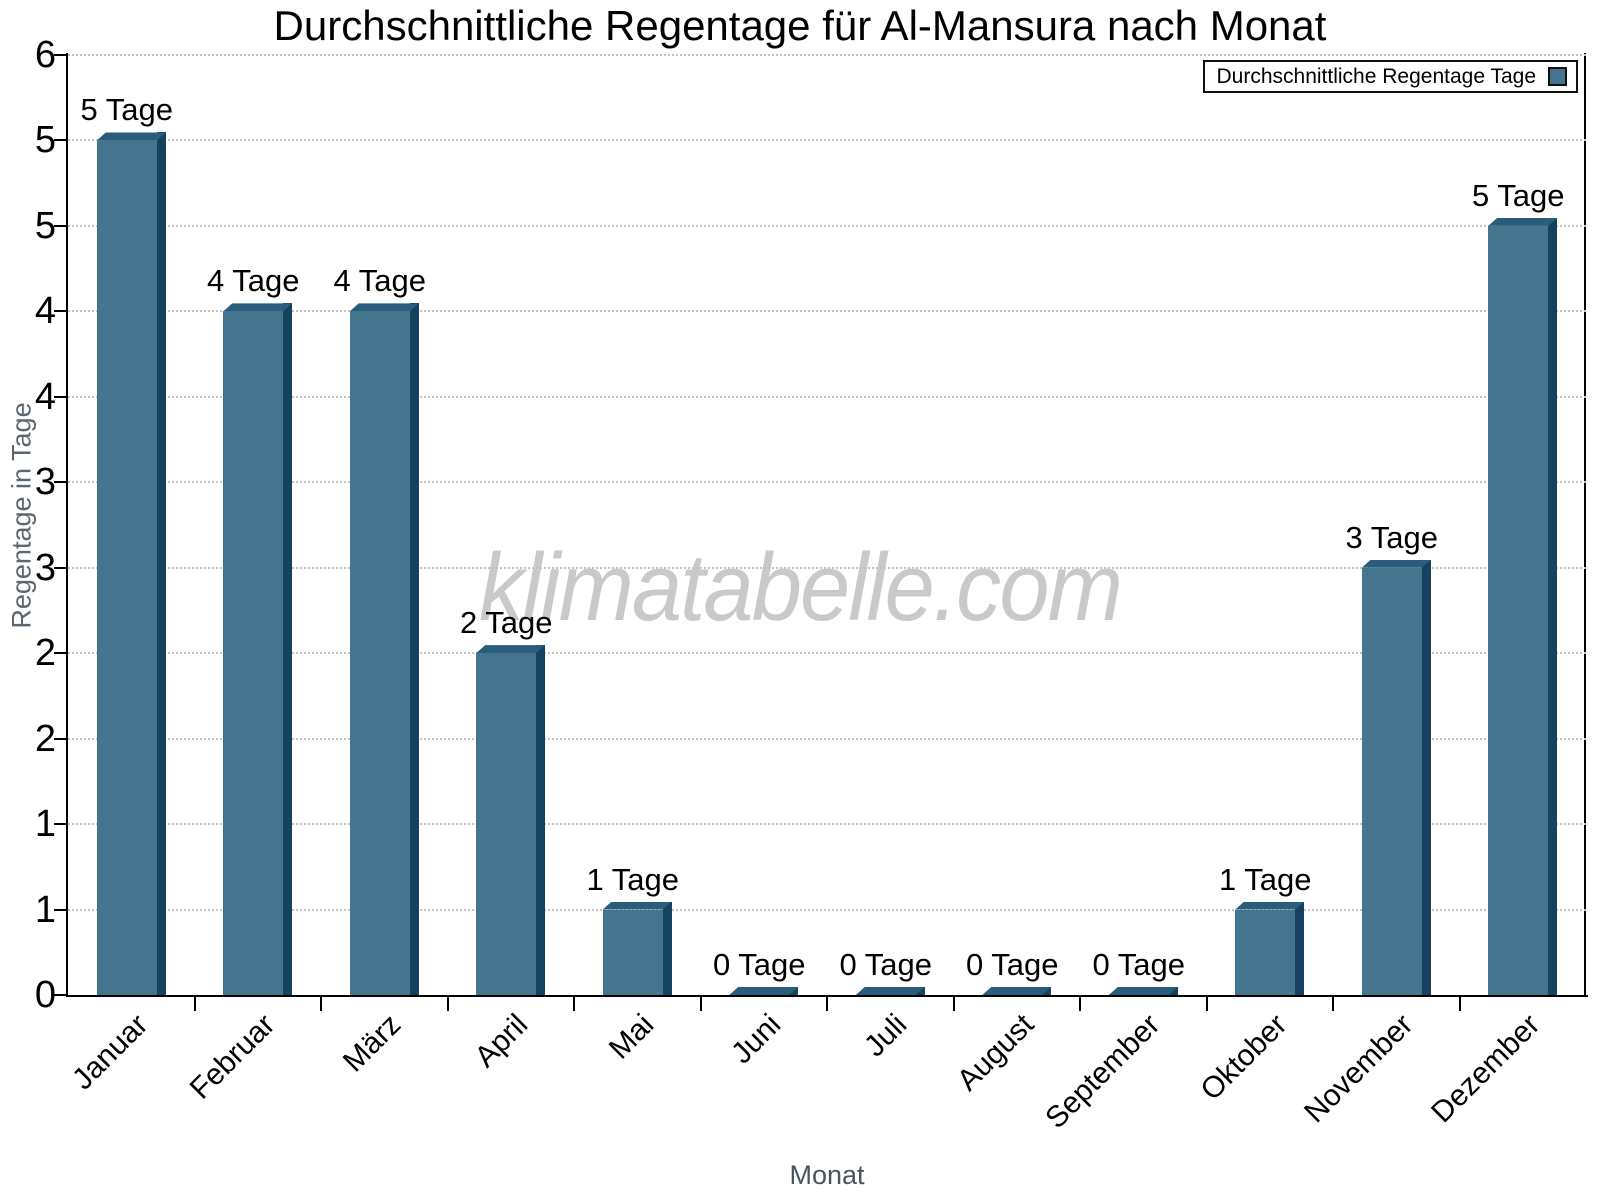 The height and width of the screenshot is (1200, 1600). I want to click on y-tick-label: 4, so click(45, 311).